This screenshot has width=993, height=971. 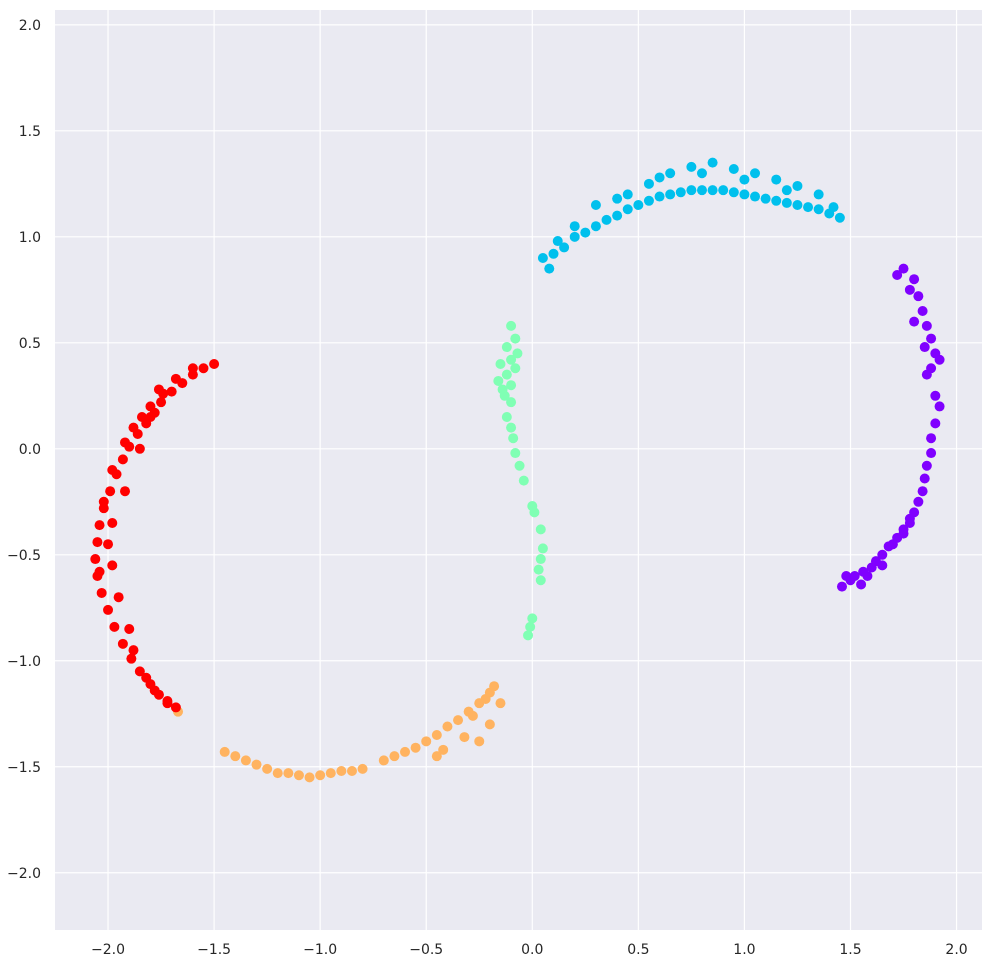 What do you see at coordinates (24, 556) in the screenshot?
I see `y-tick-label: −0.5` at bounding box center [24, 556].